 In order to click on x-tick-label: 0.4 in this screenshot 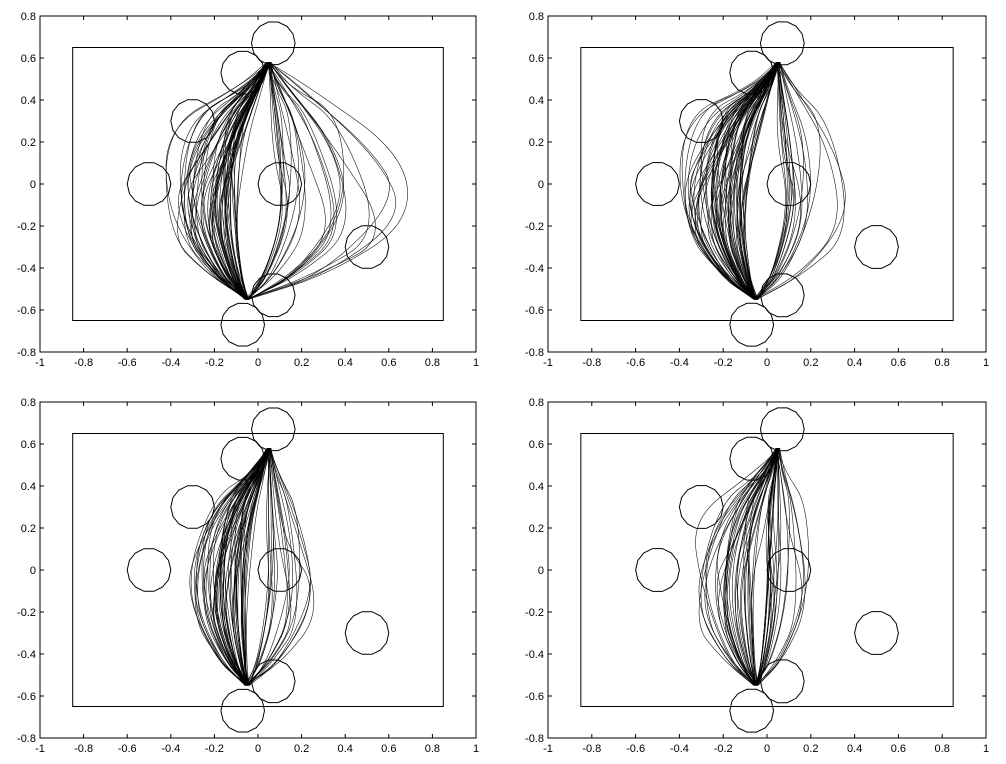, I will do `click(854, 363)`.